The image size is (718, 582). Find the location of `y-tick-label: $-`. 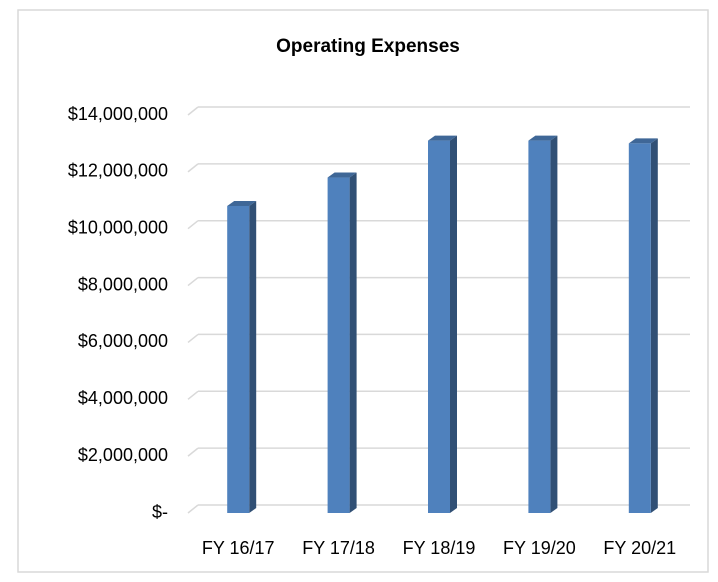

y-tick-label: $- is located at coordinates (160, 512).